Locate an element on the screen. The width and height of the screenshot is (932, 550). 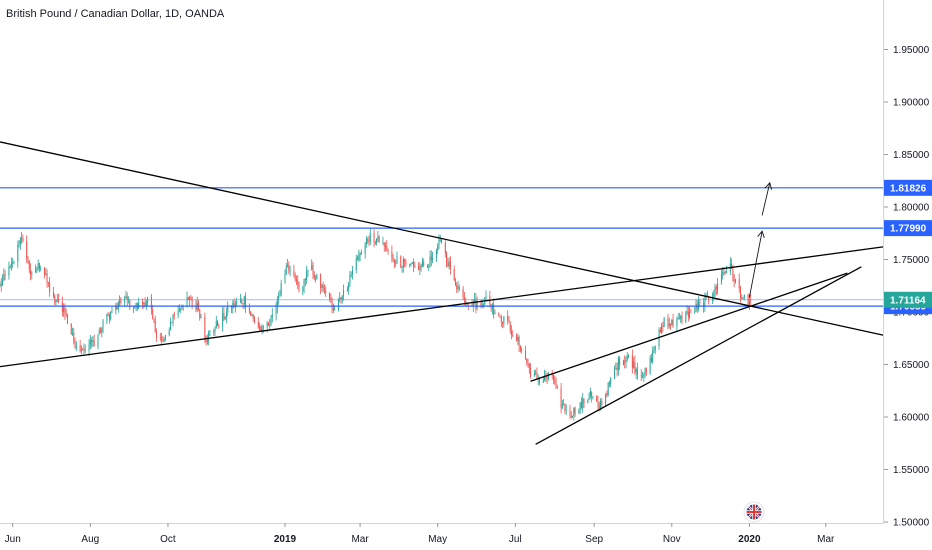
x-tick-label: Jun is located at coordinates (13, 539).